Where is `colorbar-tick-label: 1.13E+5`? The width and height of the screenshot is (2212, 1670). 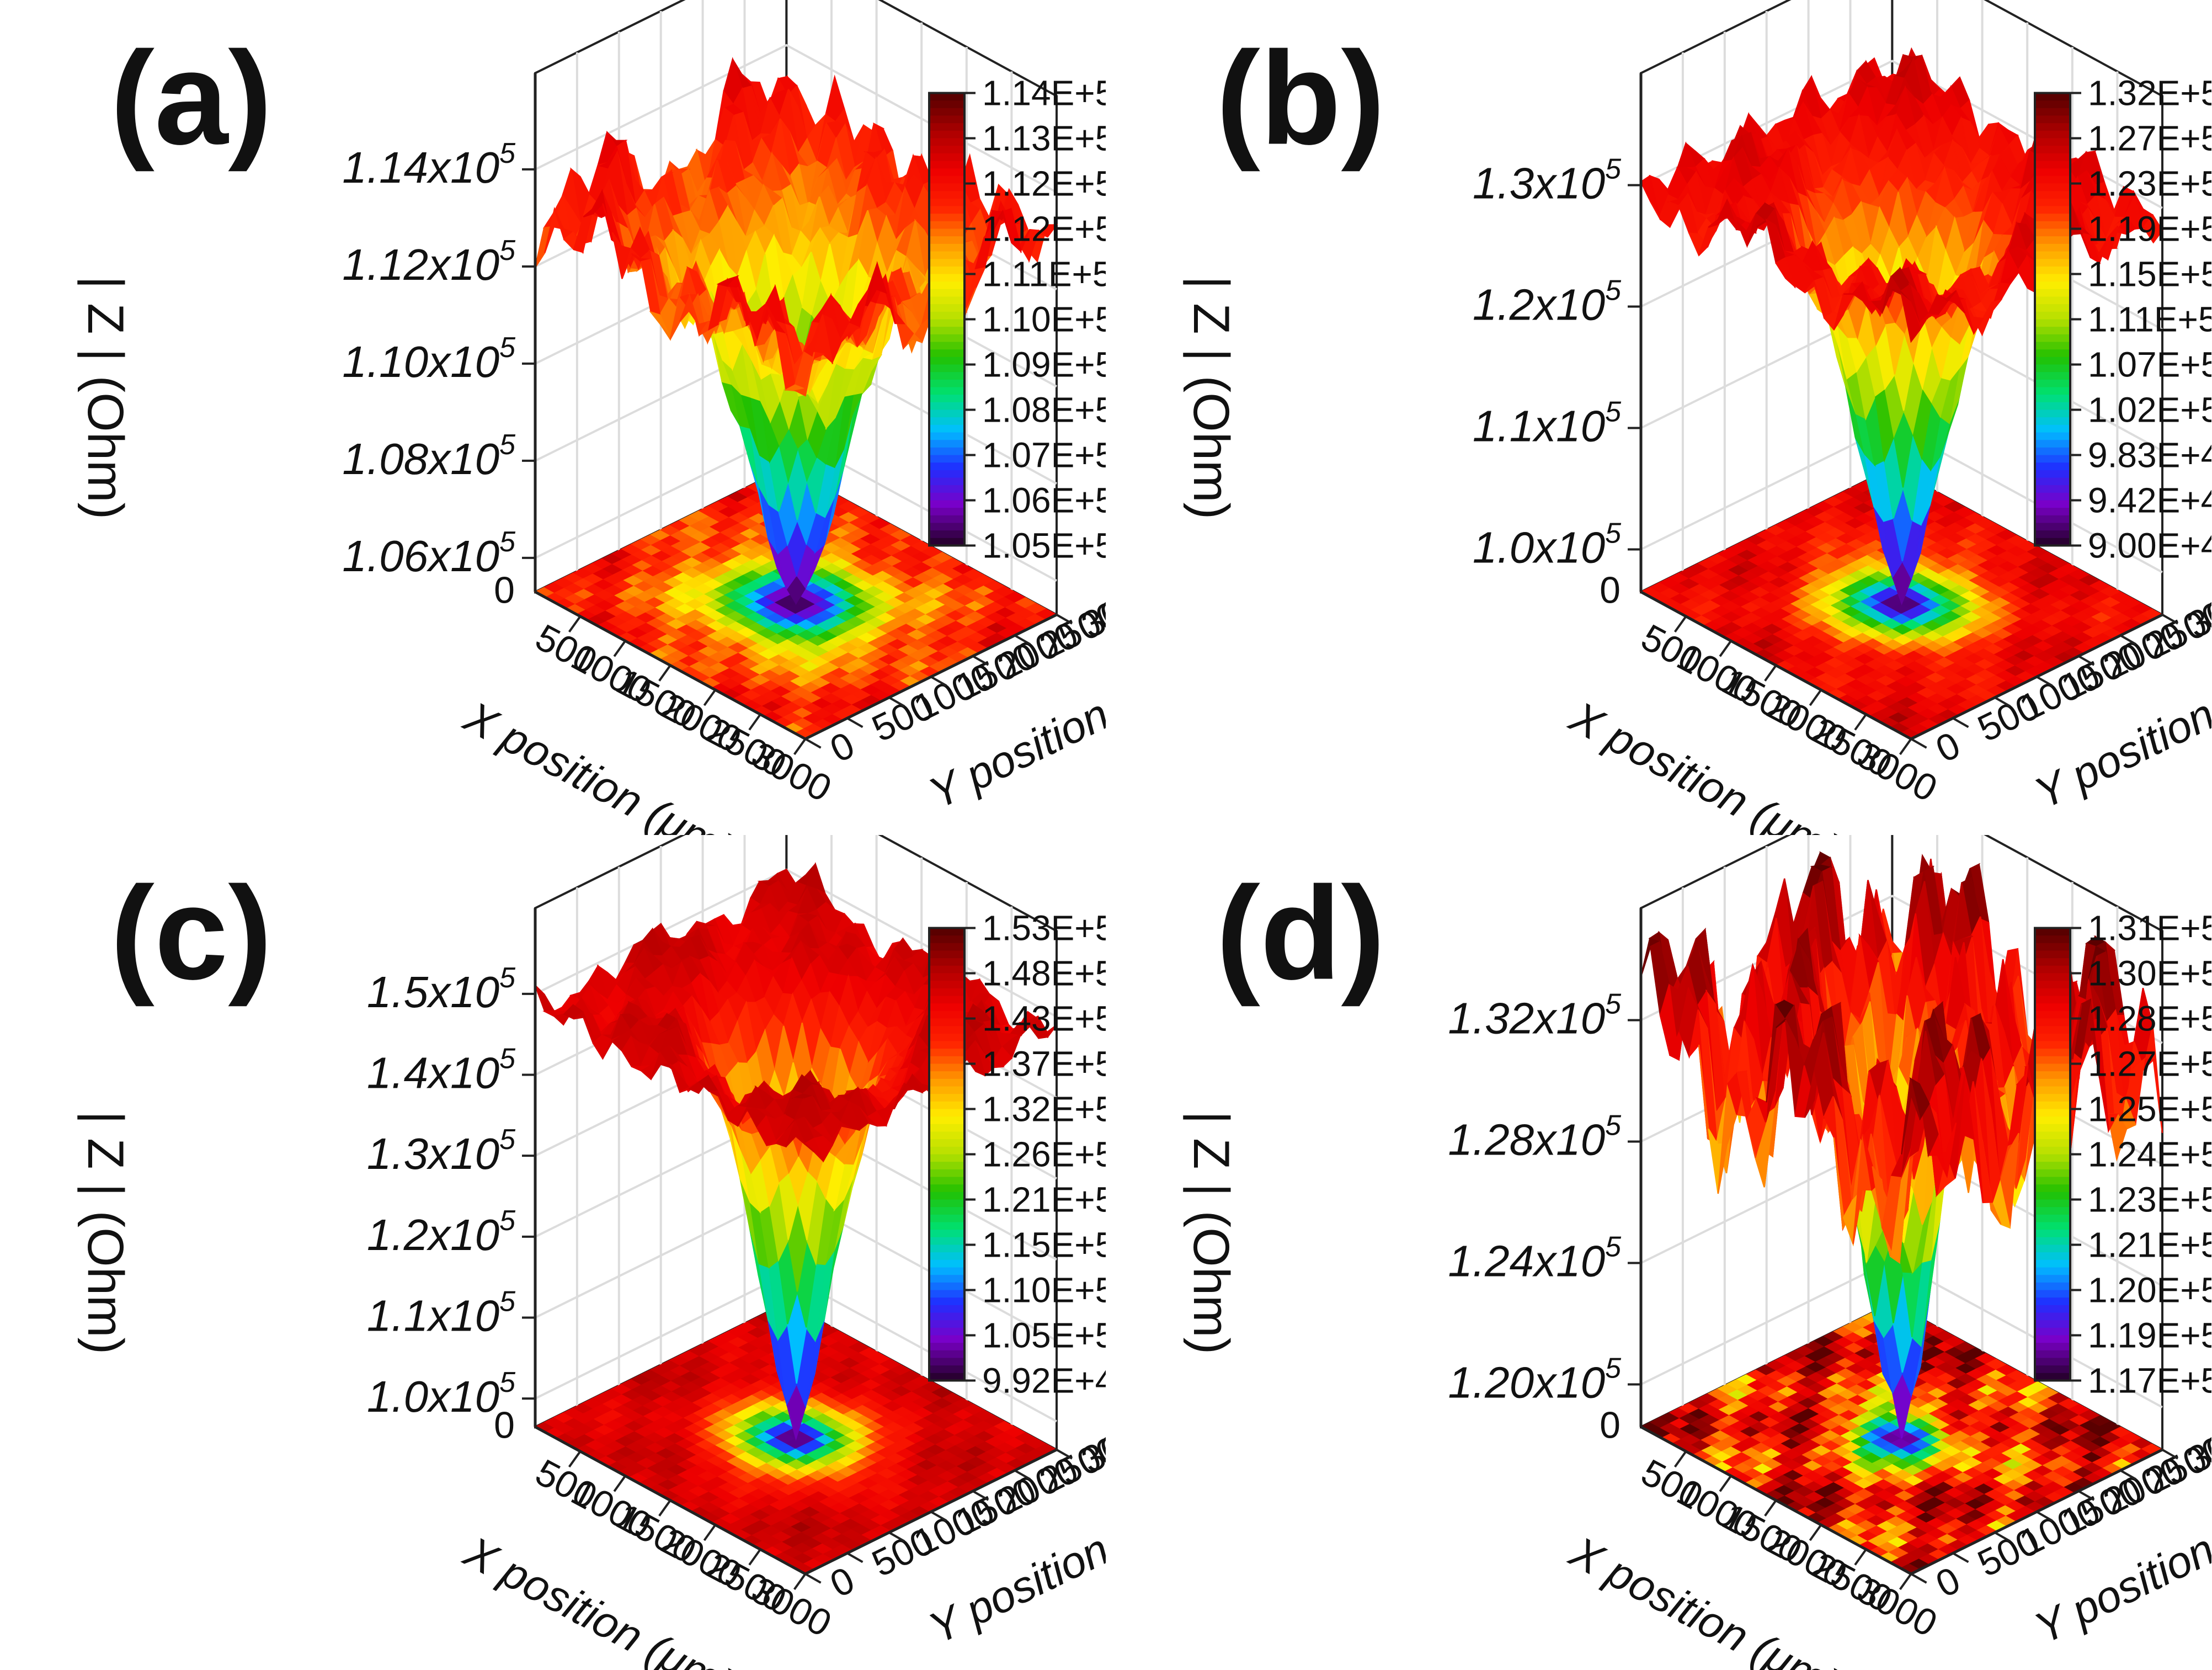
colorbar-tick-label: 1.13E+5 is located at coordinates (1044, 138).